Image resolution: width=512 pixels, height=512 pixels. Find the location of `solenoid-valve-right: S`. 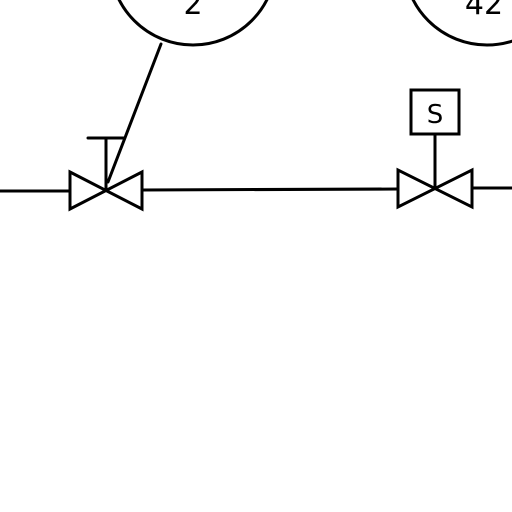

solenoid-valve-right: S is located at coordinates (435, 149).